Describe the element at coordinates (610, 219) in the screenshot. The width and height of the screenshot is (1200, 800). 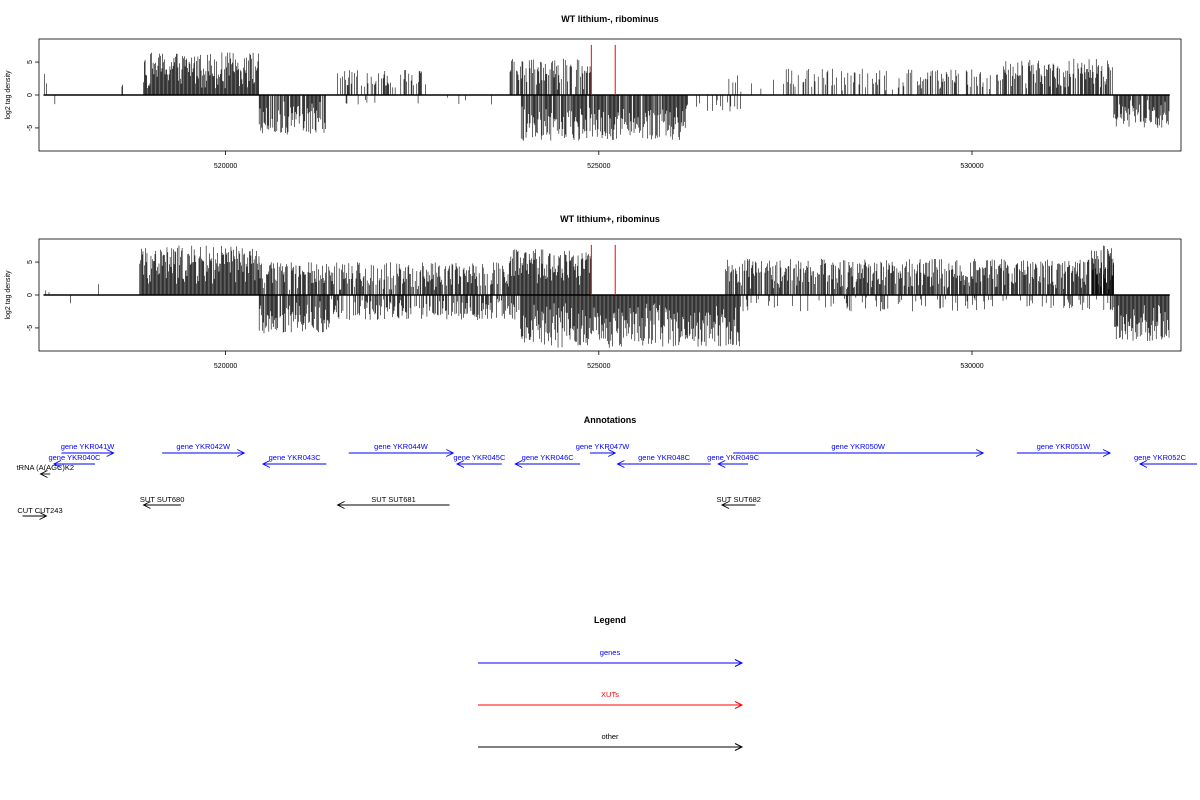
I see `panel-title: WT lithium+, ribominus` at that location.